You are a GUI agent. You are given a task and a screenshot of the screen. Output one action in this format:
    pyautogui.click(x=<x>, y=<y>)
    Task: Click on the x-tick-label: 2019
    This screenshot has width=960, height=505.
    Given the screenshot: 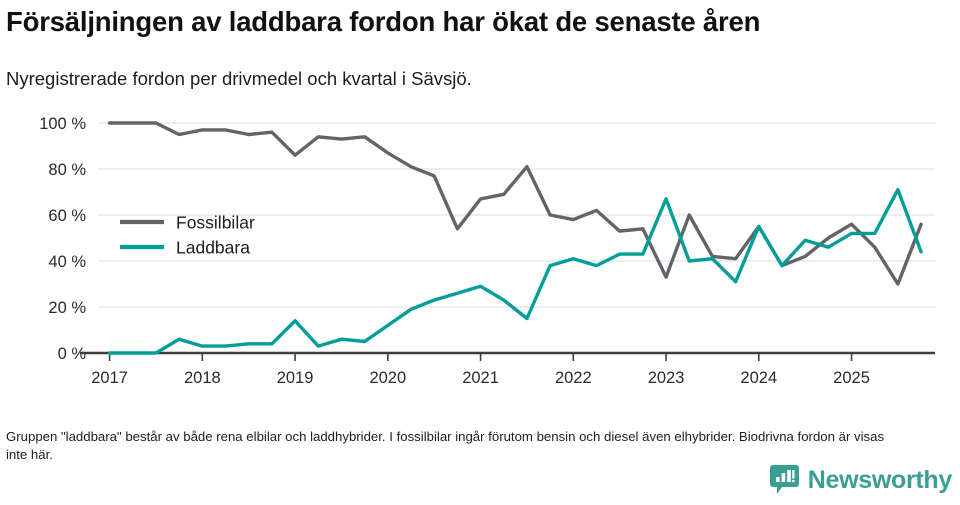 What is the action you would take?
    pyautogui.click(x=295, y=378)
    